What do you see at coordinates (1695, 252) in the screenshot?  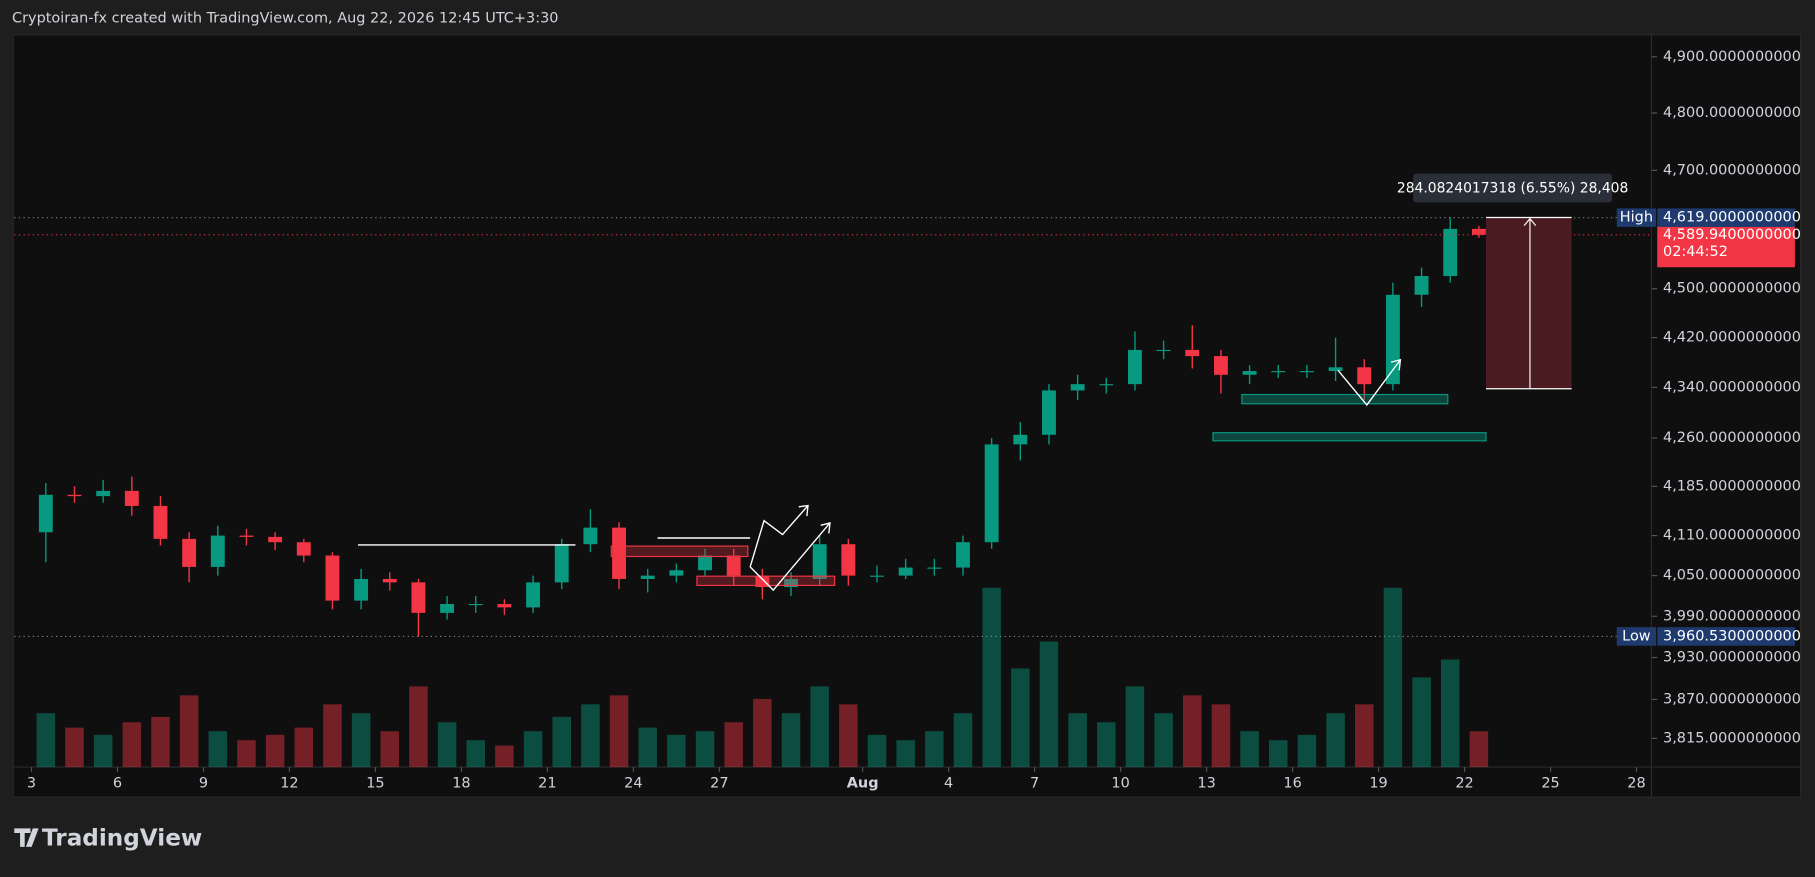 I see `countdown: 02:44:52` at bounding box center [1695, 252].